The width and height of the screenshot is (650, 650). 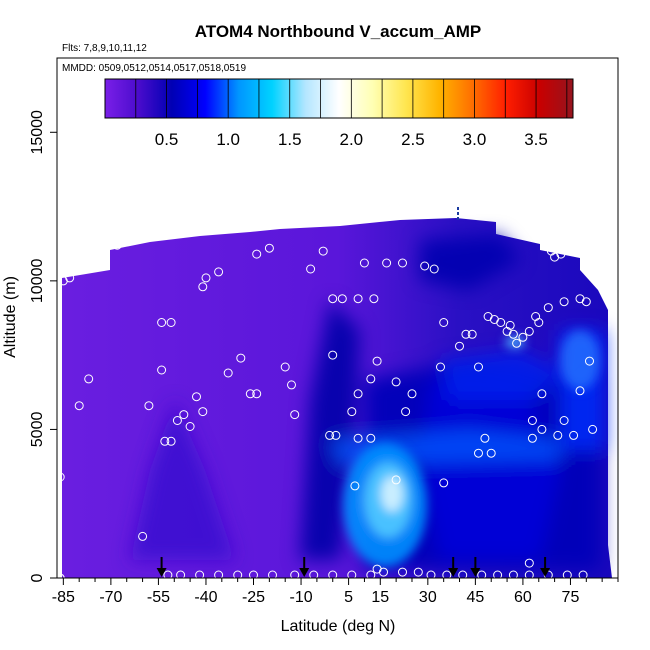 I want to click on x-axis: -85 -70 -55 -40 -25 -10 5 15 30 45 60 75, so click(x=335, y=592).